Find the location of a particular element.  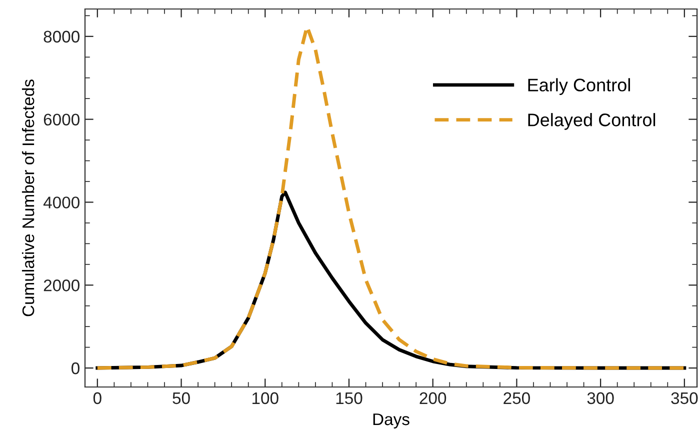

x-tick-label: 350 is located at coordinates (684, 398).